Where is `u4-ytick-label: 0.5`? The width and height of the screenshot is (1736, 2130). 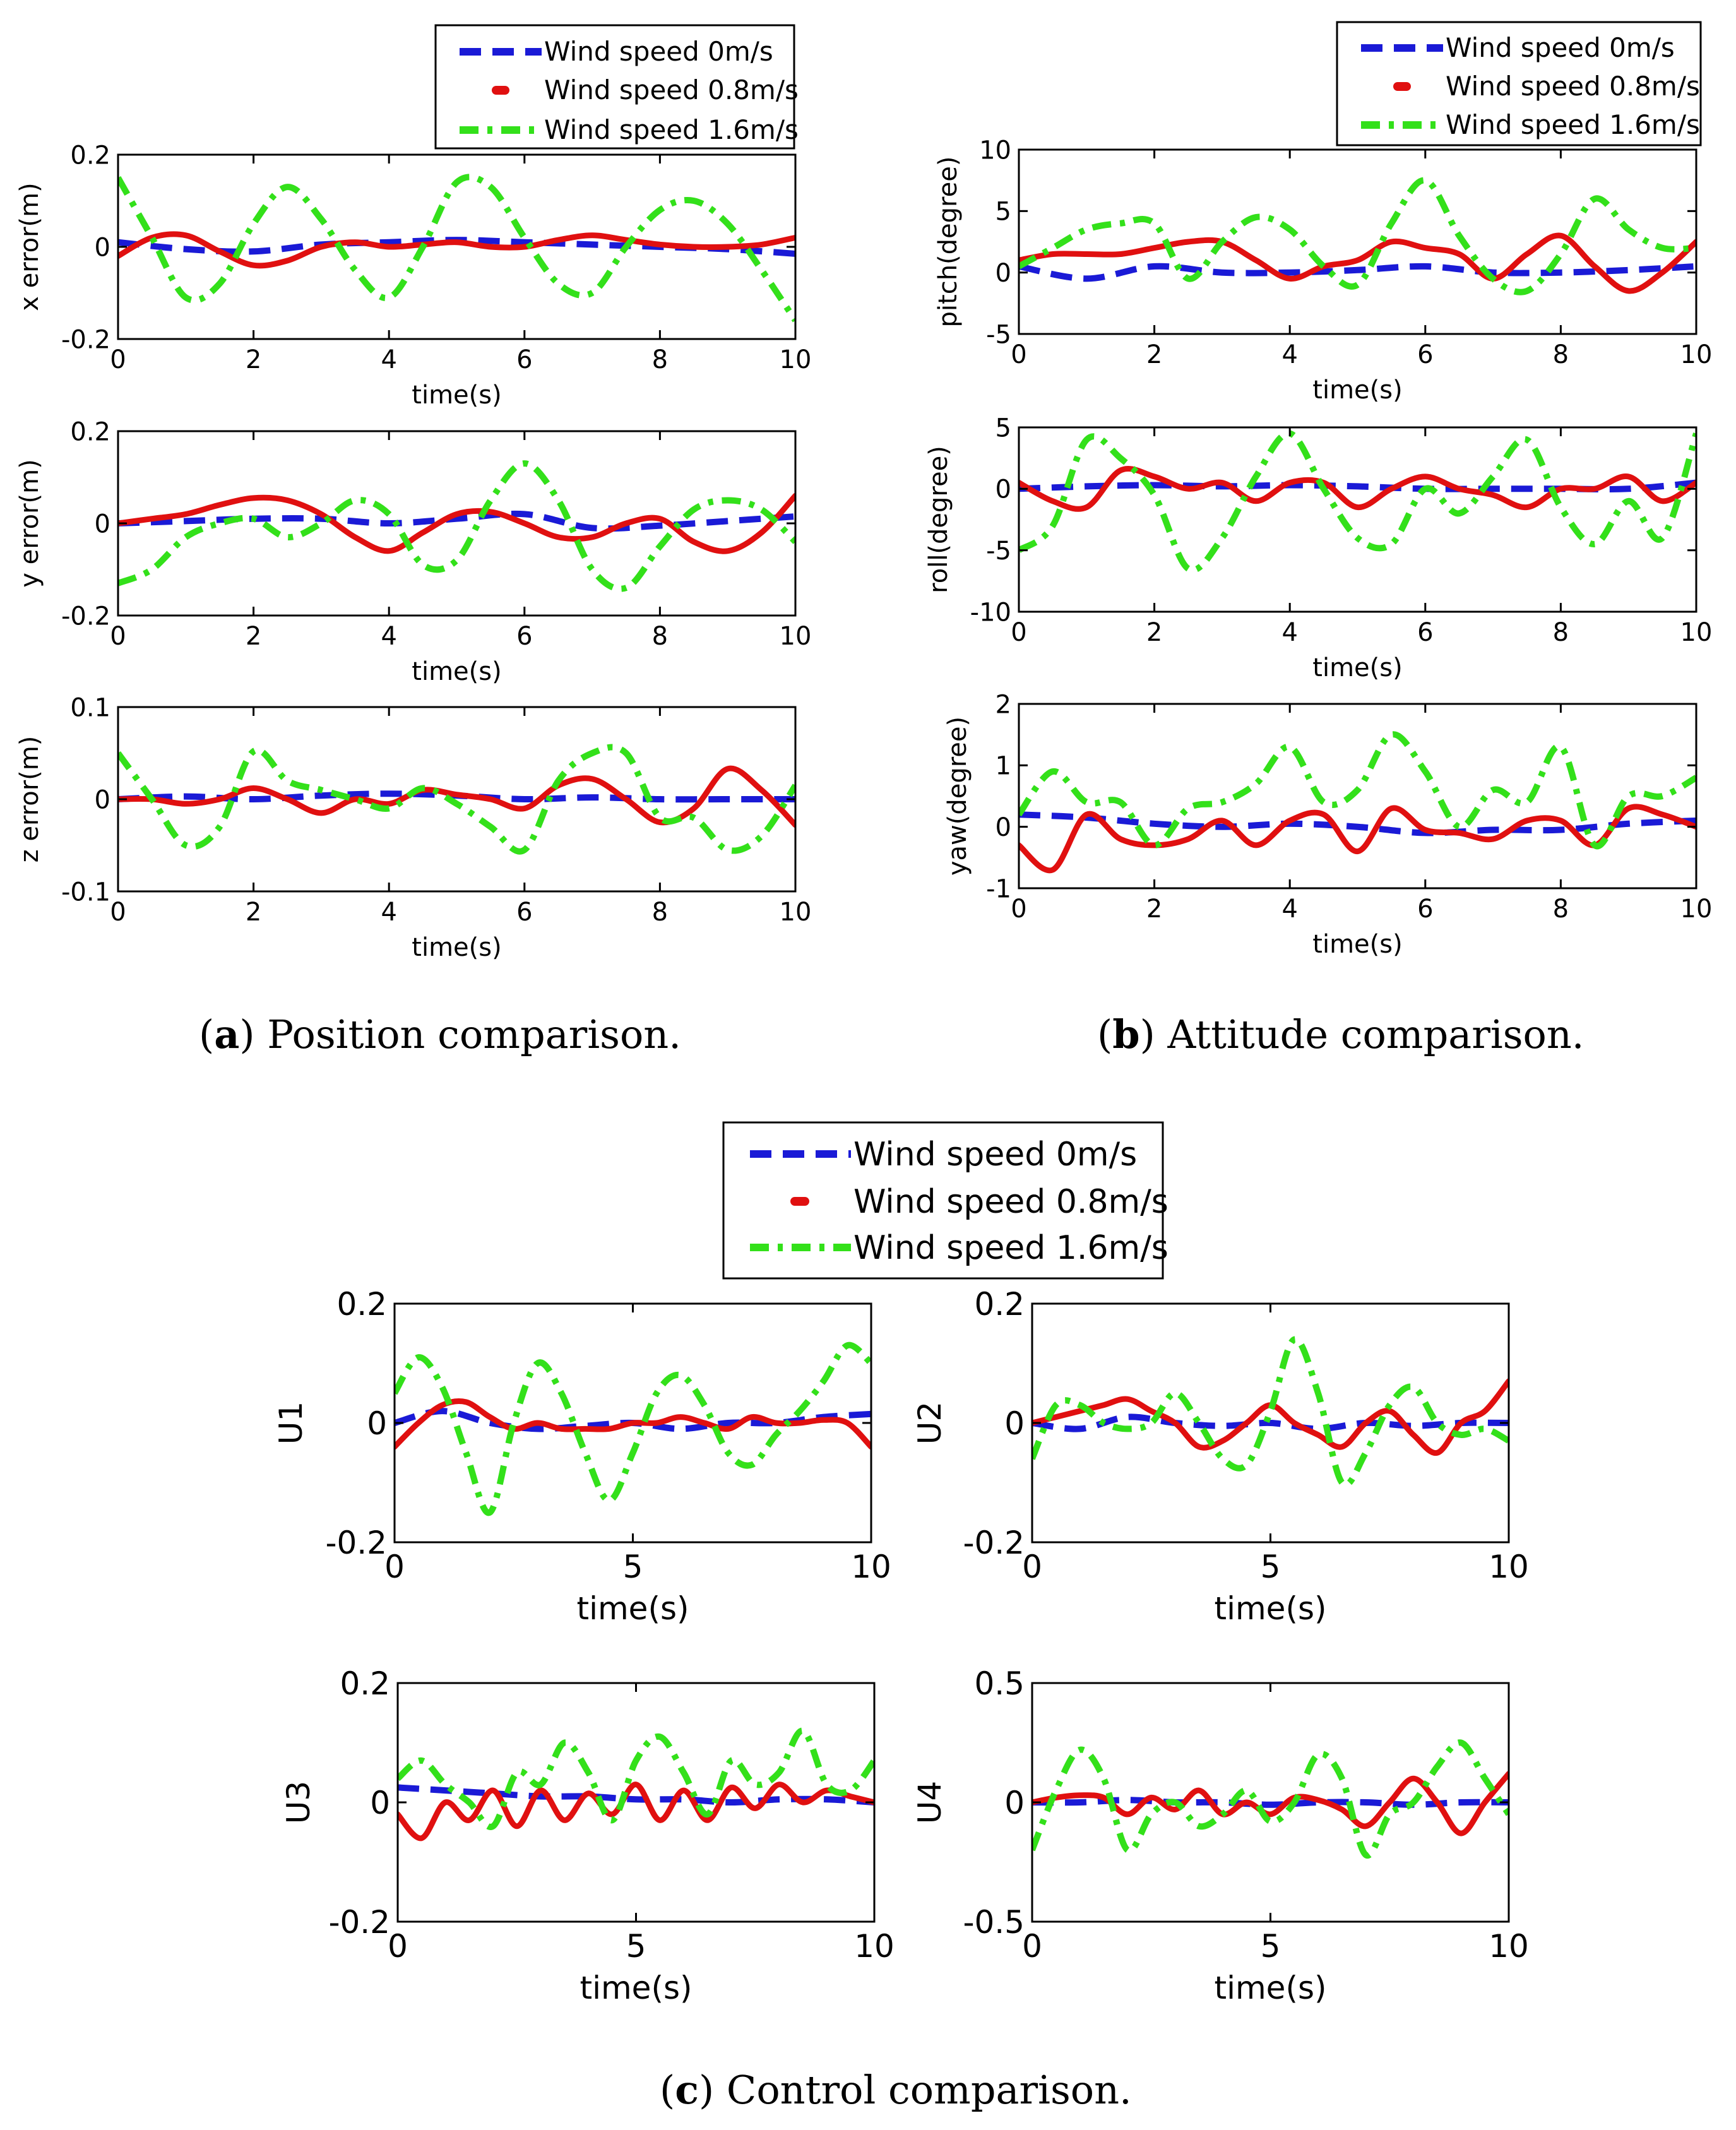 u4-ytick-label: 0.5 is located at coordinates (1000, 1683).